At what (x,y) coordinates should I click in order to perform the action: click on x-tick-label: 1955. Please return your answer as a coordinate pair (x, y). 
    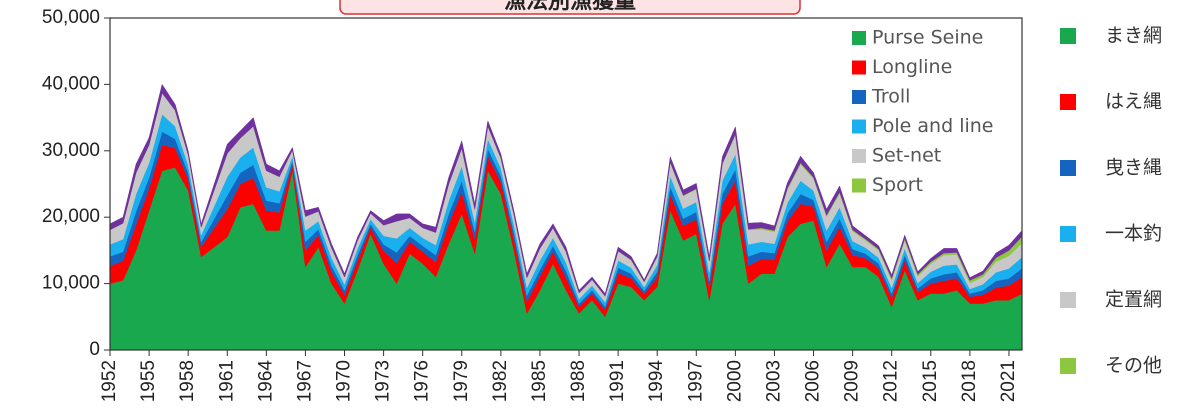
    Looking at the image, I should click on (148, 381).